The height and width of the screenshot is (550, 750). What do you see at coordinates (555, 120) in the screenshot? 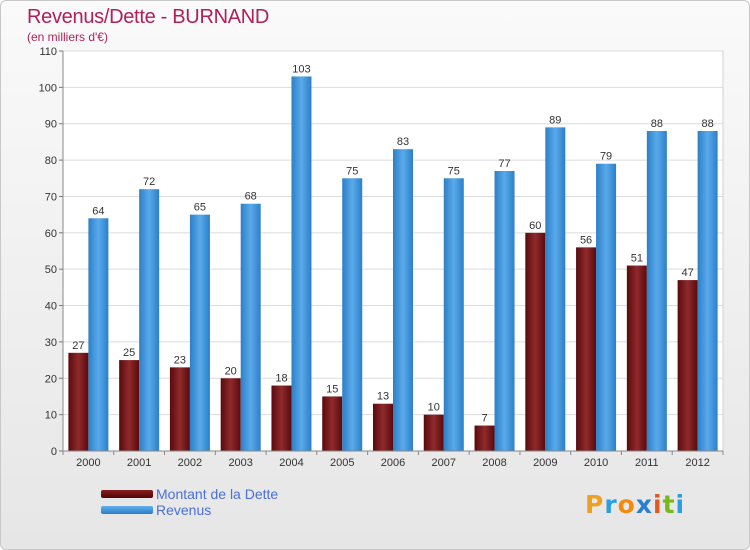
I see `data-label: 89` at bounding box center [555, 120].